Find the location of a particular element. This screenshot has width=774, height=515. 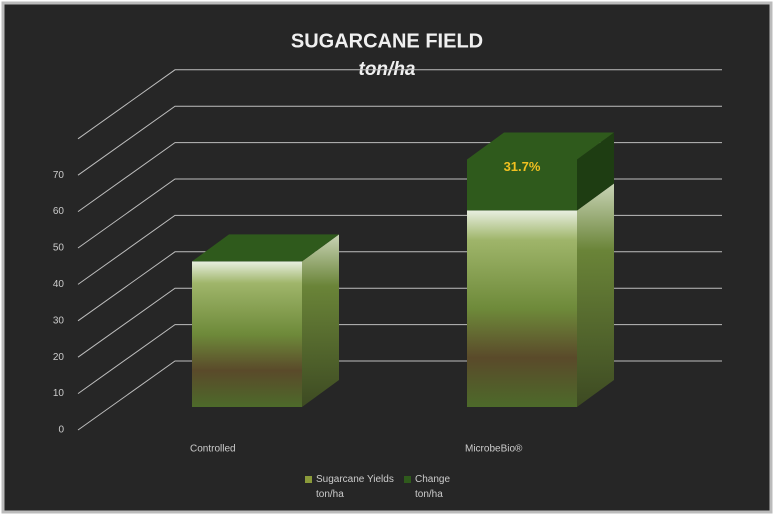

annotation: 31.7% is located at coordinates (522, 166).